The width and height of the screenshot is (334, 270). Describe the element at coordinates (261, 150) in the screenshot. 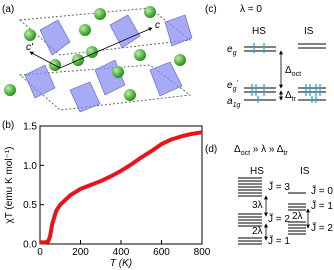

I see `panel-title: Δoct » λ » Δtr` at that location.